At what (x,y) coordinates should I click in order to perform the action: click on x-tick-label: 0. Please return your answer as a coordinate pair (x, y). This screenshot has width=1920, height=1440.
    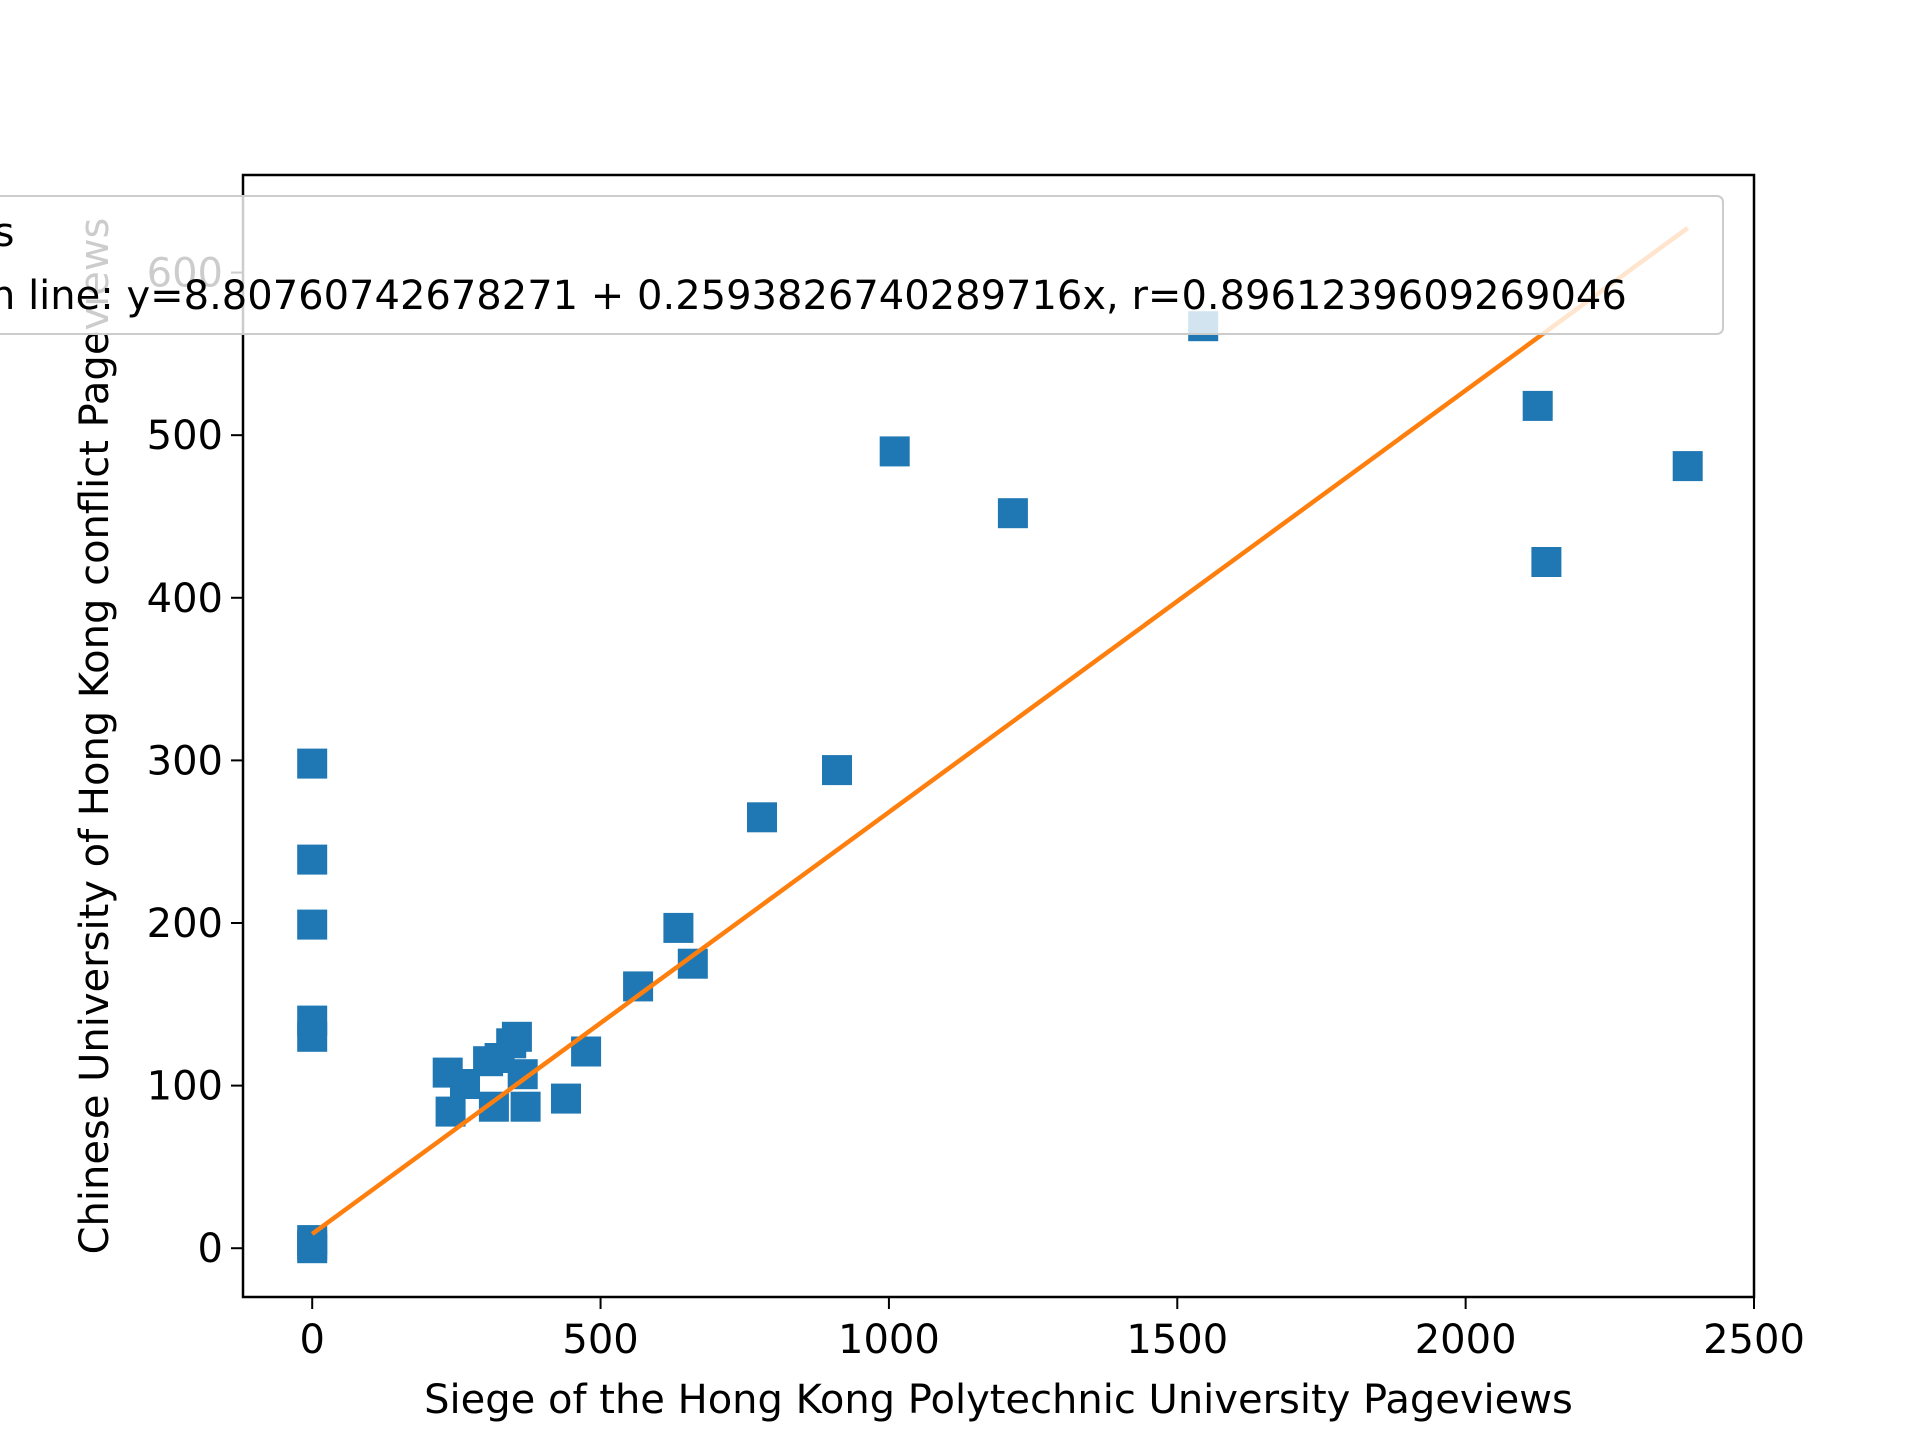
    Looking at the image, I should click on (311, 1340).